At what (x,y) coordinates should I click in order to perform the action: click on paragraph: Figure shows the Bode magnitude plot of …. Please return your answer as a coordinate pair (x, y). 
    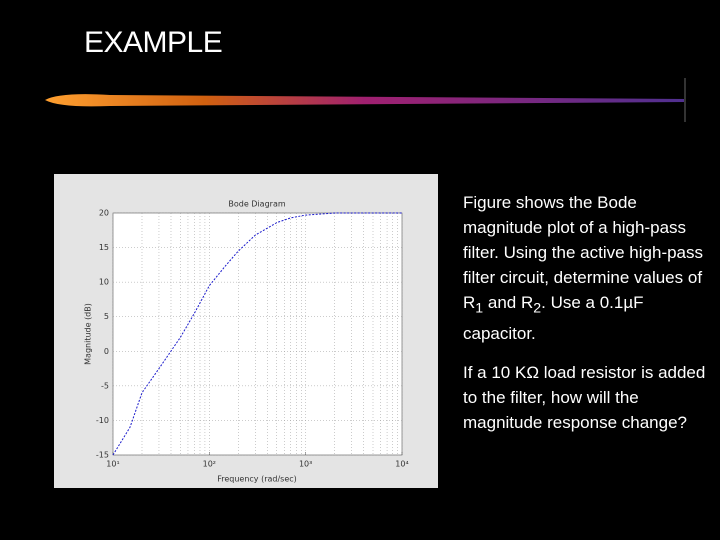
    Looking at the image, I should click on (585, 268).